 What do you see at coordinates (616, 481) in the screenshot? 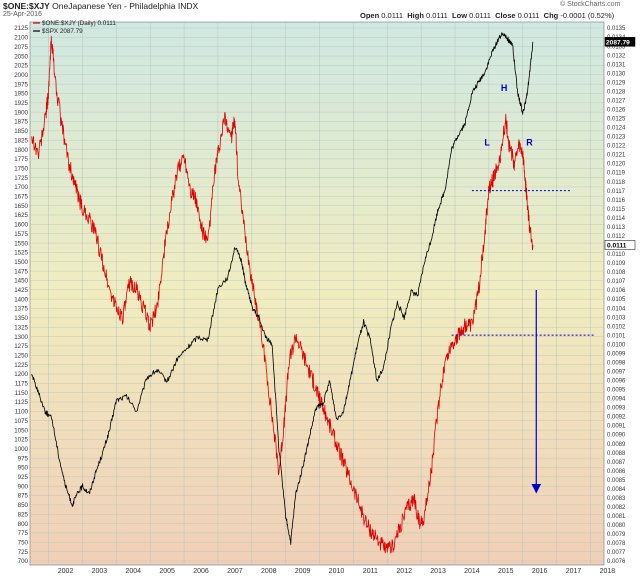
I see `right-tick-label: 0.0085` at bounding box center [616, 481].